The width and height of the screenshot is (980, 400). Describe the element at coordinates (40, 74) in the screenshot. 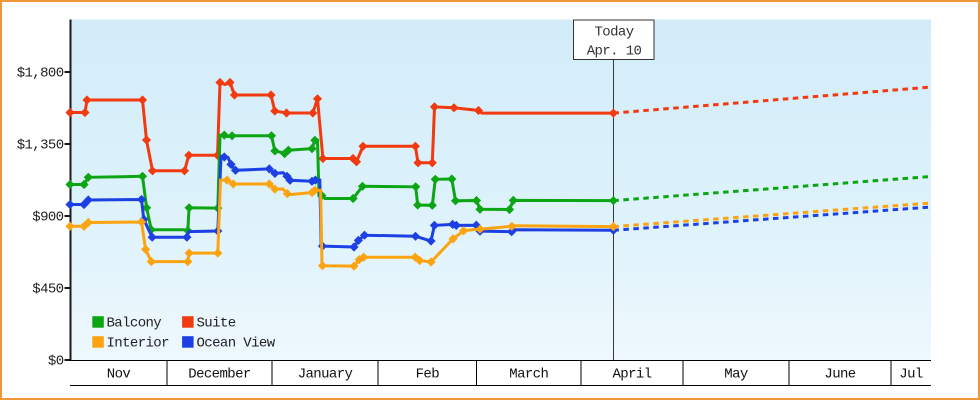

I see `svg-text: $1,800` at that location.